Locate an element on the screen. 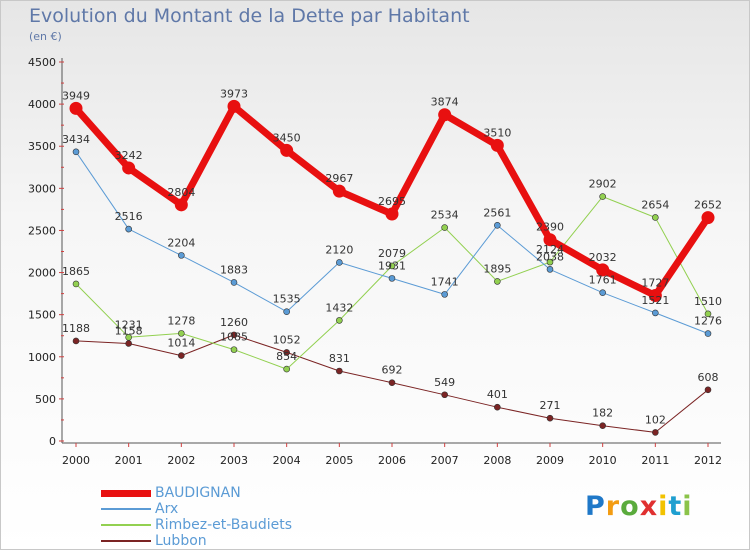 This screenshot has width=750, height=551. data-label: 271 is located at coordinates (550, 405).